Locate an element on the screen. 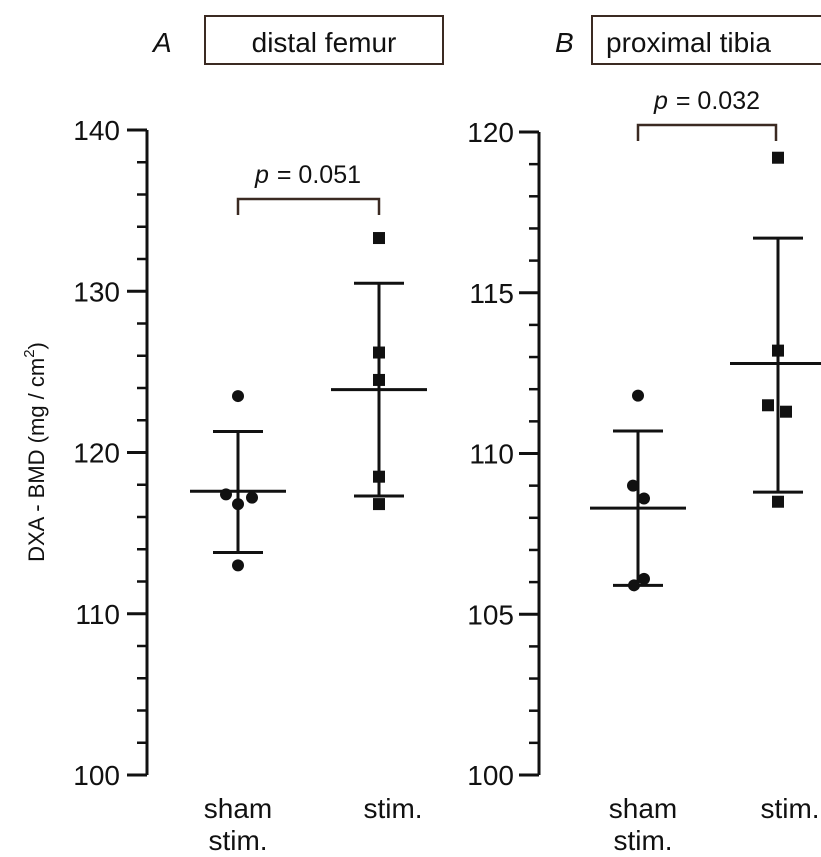 The image size is (821, 857). panel-b-x-labels: sham stim. stim. is located at coordinates (714, 824).